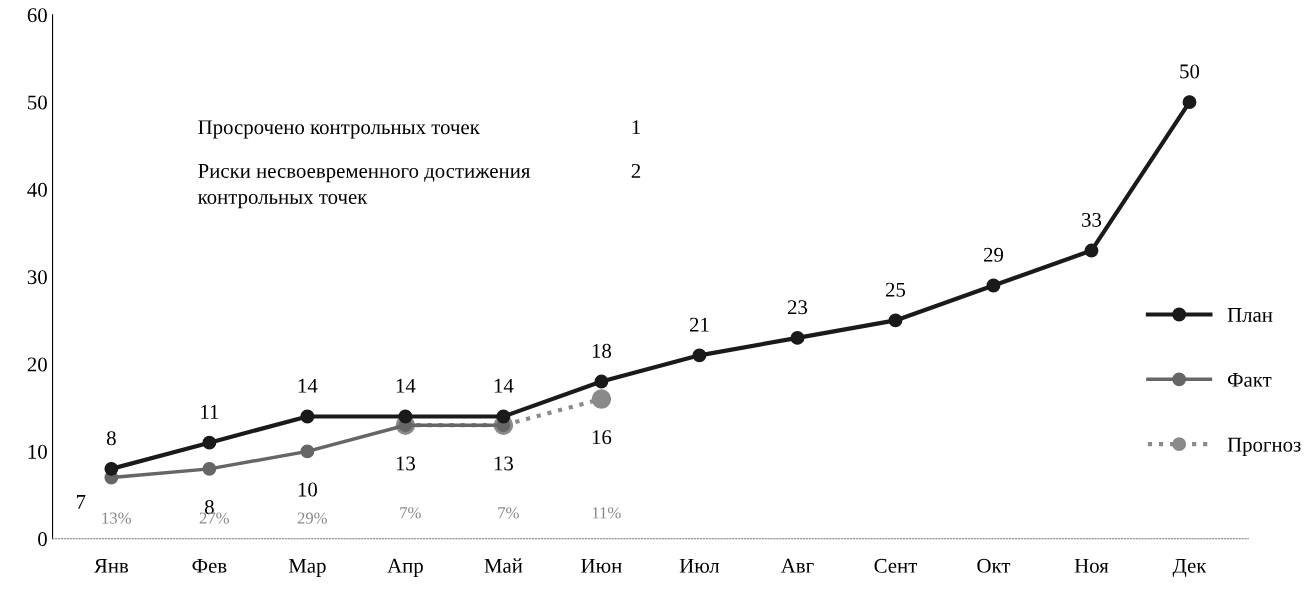  Describe the element at coordinates (312, 518) in the screenshot. I see `annotation: 29%` at that location.